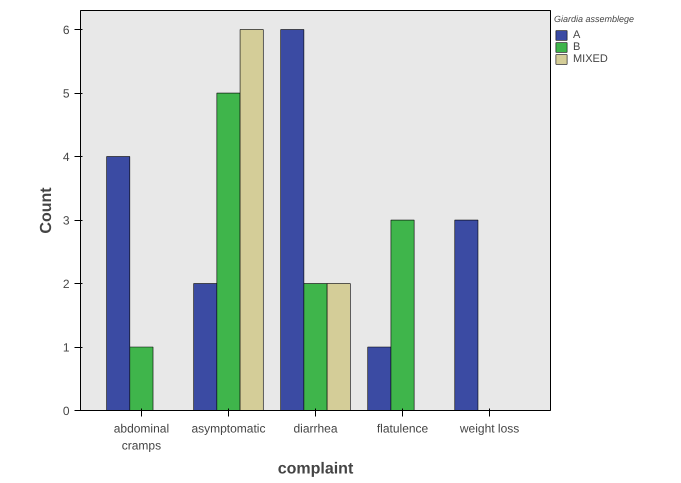 Image resolution: width=681 pixels, height=483 pixels. What do you see at coordinates (594, 19) in the screenshot?
I see `legend-title: Giardia assemblege` at bounding box center [594, 19].